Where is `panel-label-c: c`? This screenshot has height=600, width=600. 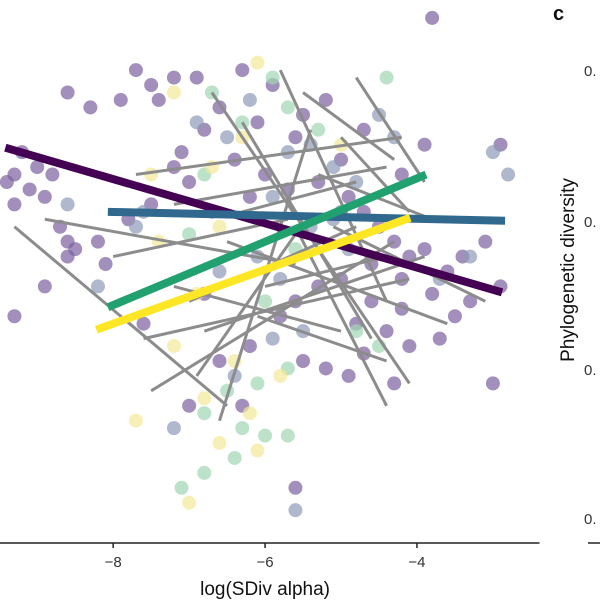 panel-label-c: c is located at coordinates (558, 14).